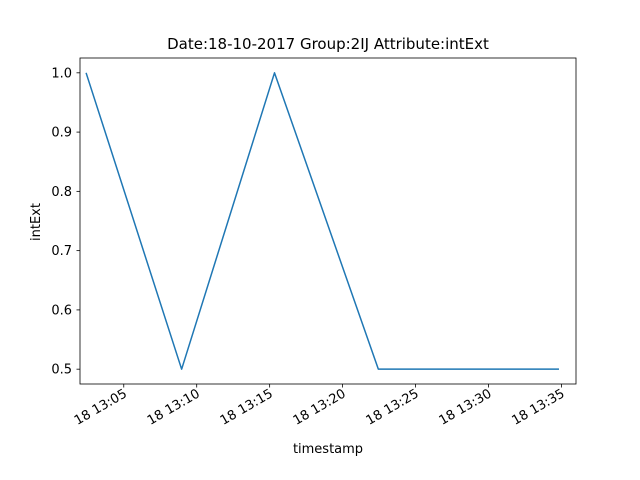 Image resolution: width=640 pixels, height=480 pixels. What do you see at coordinates (247, 407) in the screenshot?
I see `x-tick-label: 18 13:15` at bounding box center [247, 407].